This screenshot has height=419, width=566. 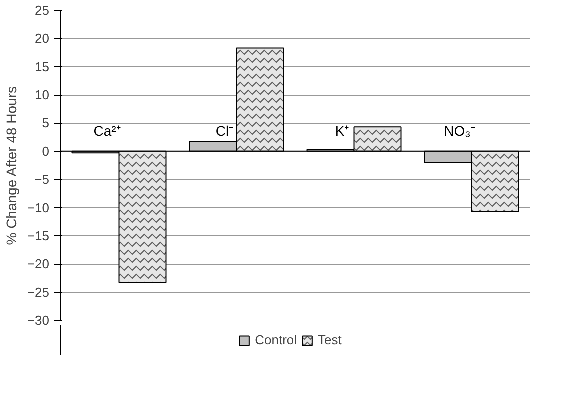 What do you see at coordinates (46, 123) in the screenshot?
I see `y-tick-label: 5` at bounding box center [46, 123].